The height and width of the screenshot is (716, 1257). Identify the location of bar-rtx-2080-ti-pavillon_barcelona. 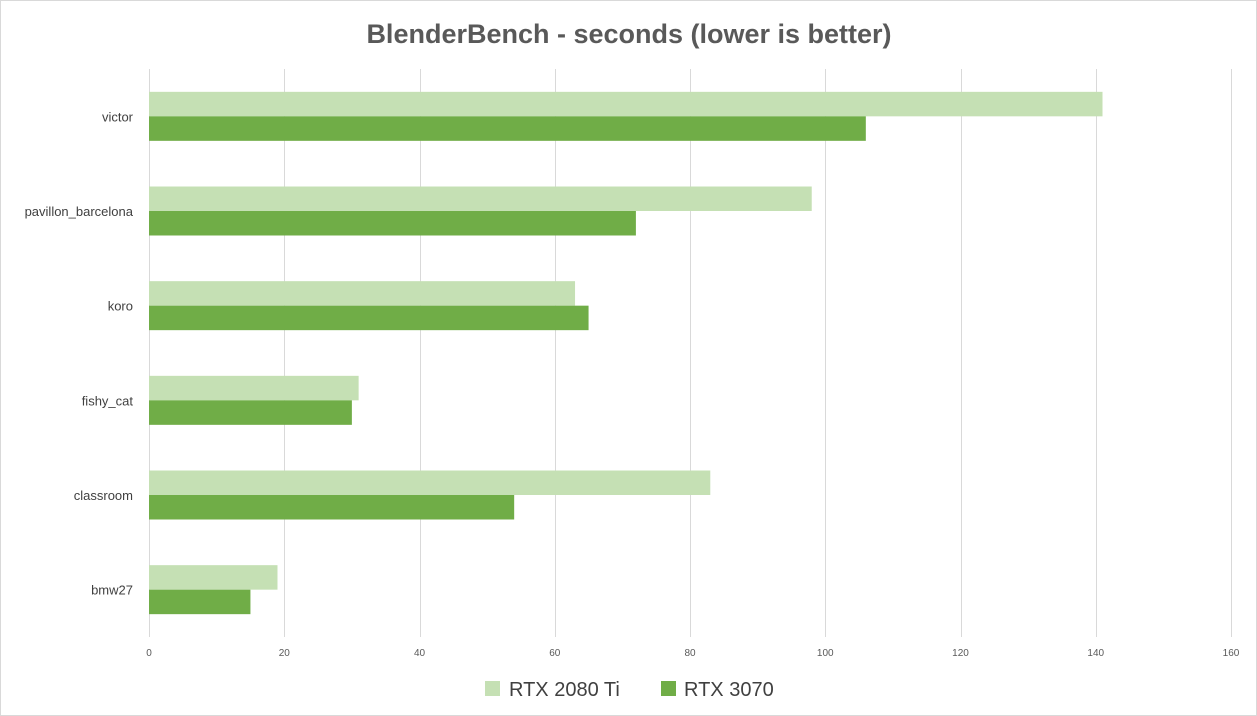
(480, 198).